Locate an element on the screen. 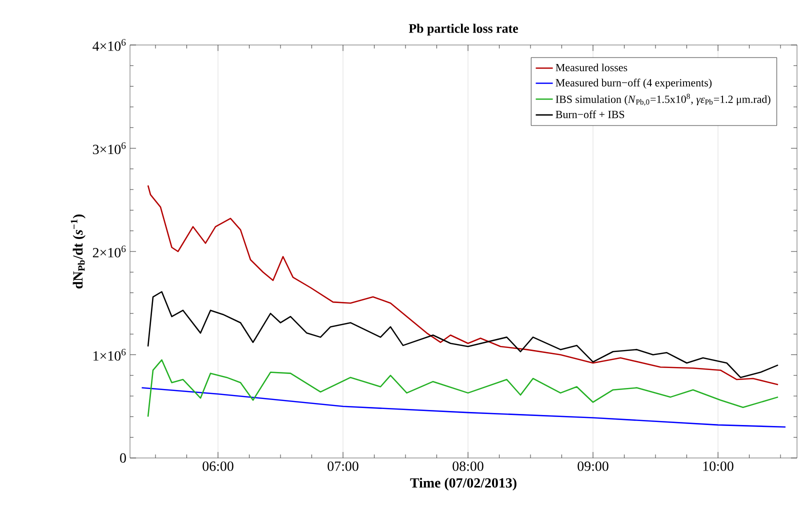 This screenshot has height=521, width=799. x-tick-label: 10:00 is located at coordinates (718, 466).